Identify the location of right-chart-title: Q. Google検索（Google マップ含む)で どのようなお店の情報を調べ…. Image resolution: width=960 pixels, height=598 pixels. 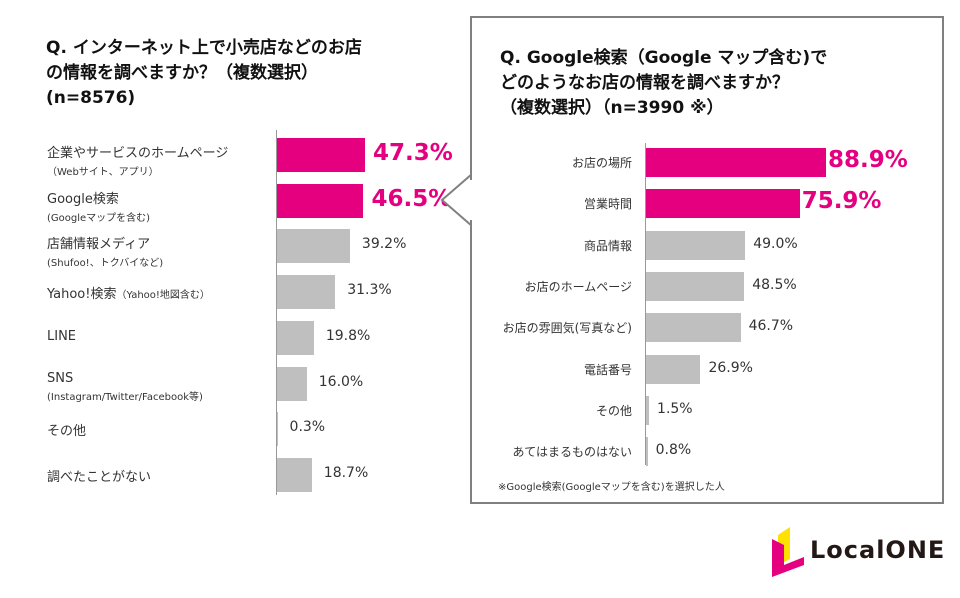
(664, 83).